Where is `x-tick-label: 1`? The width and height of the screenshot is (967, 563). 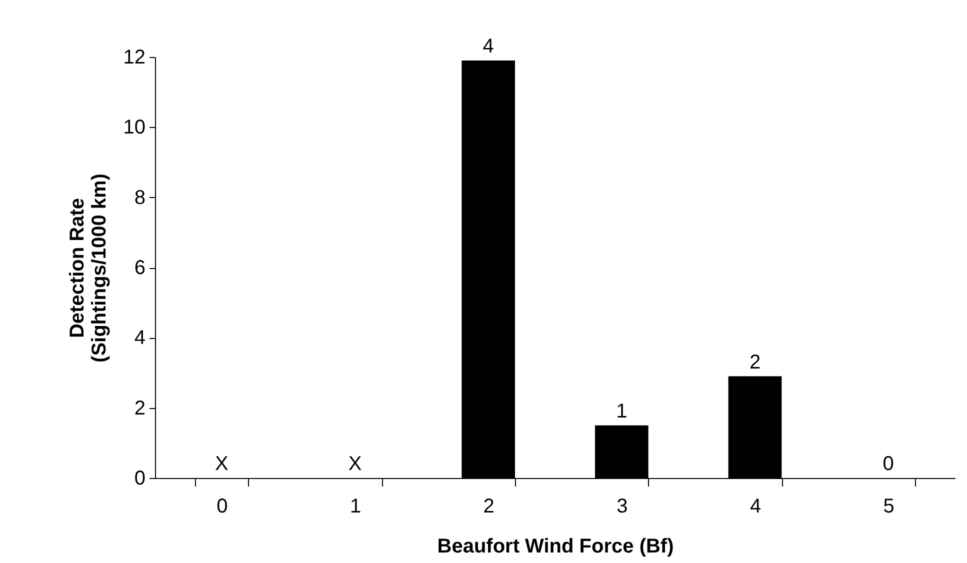
x-tick-label: 1 is located at coordinates (356, 507).